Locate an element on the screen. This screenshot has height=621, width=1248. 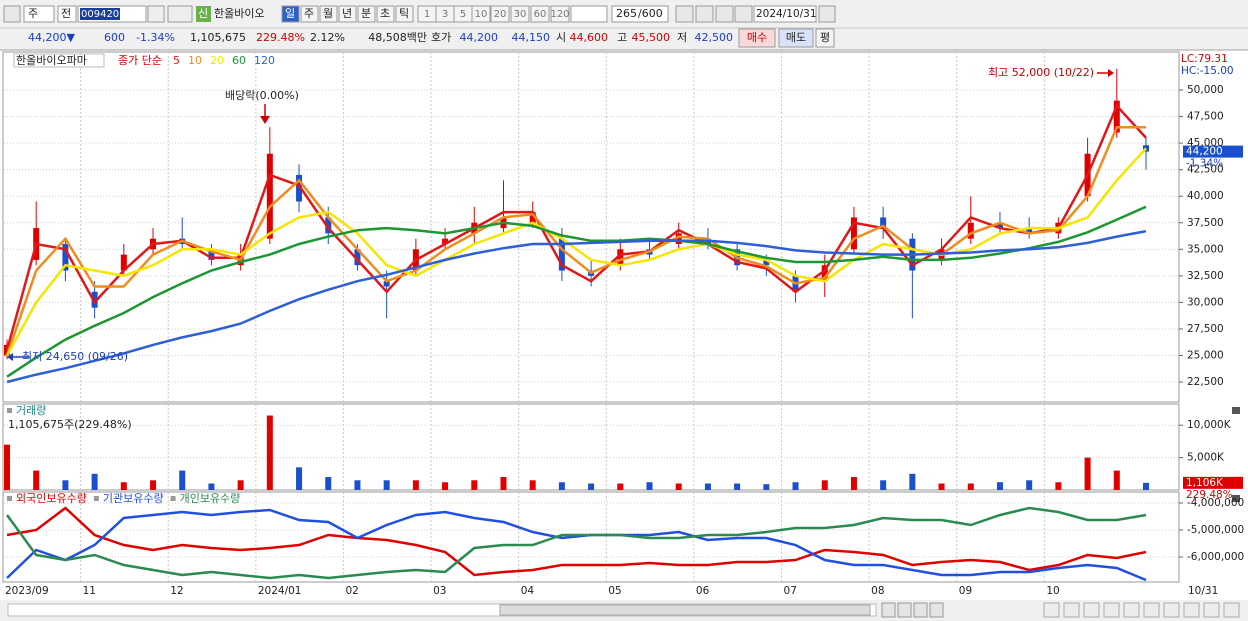
y-tick-label: 22,500 is located at coordinates (1205, 382).